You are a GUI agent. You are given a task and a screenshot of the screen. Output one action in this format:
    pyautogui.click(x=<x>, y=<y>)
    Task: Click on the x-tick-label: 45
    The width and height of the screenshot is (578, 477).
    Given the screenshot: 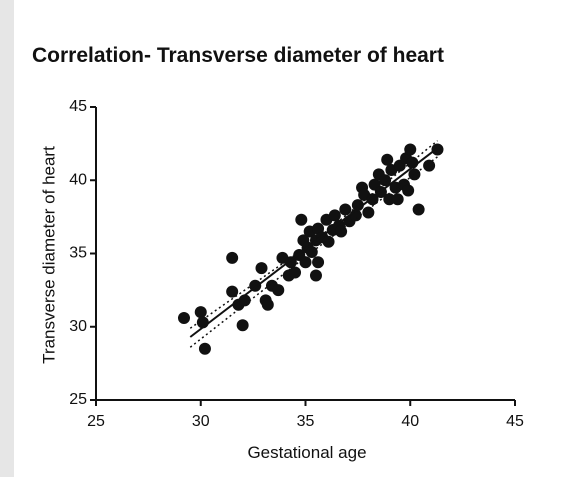 What is the action you would take?
    pyautogui.click(x=515, y=421)
    